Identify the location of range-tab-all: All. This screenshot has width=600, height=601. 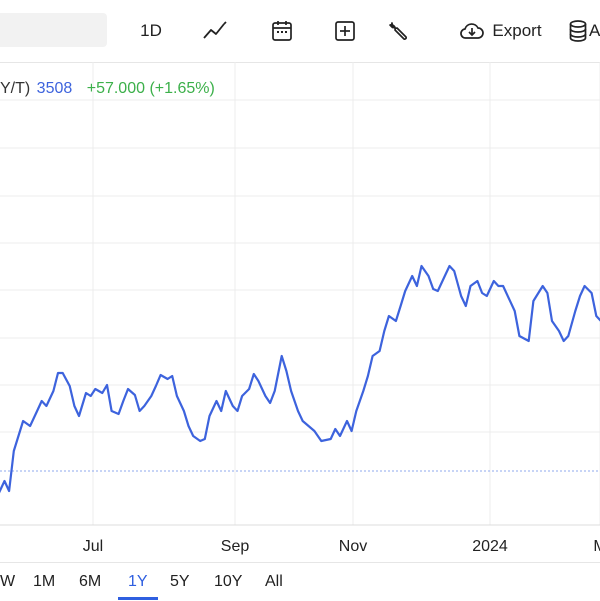
(274, 581).